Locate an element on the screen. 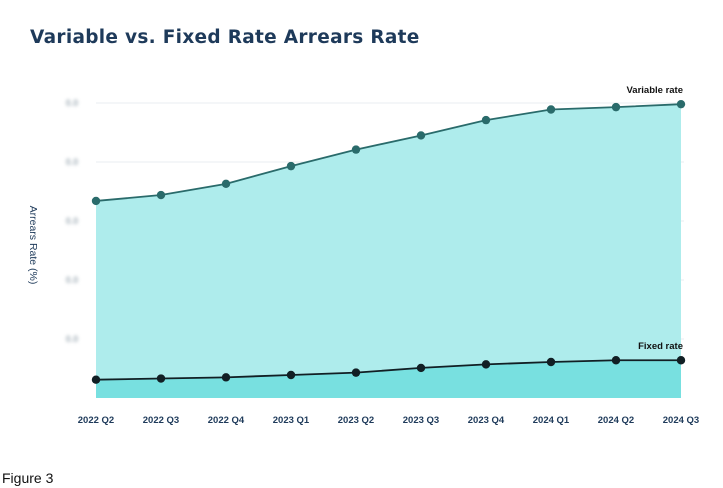 Image resolution: width=723 pixels, height=488 pixels. x-tick-label: 2023 Q3 is located at coordinates (421, 420).